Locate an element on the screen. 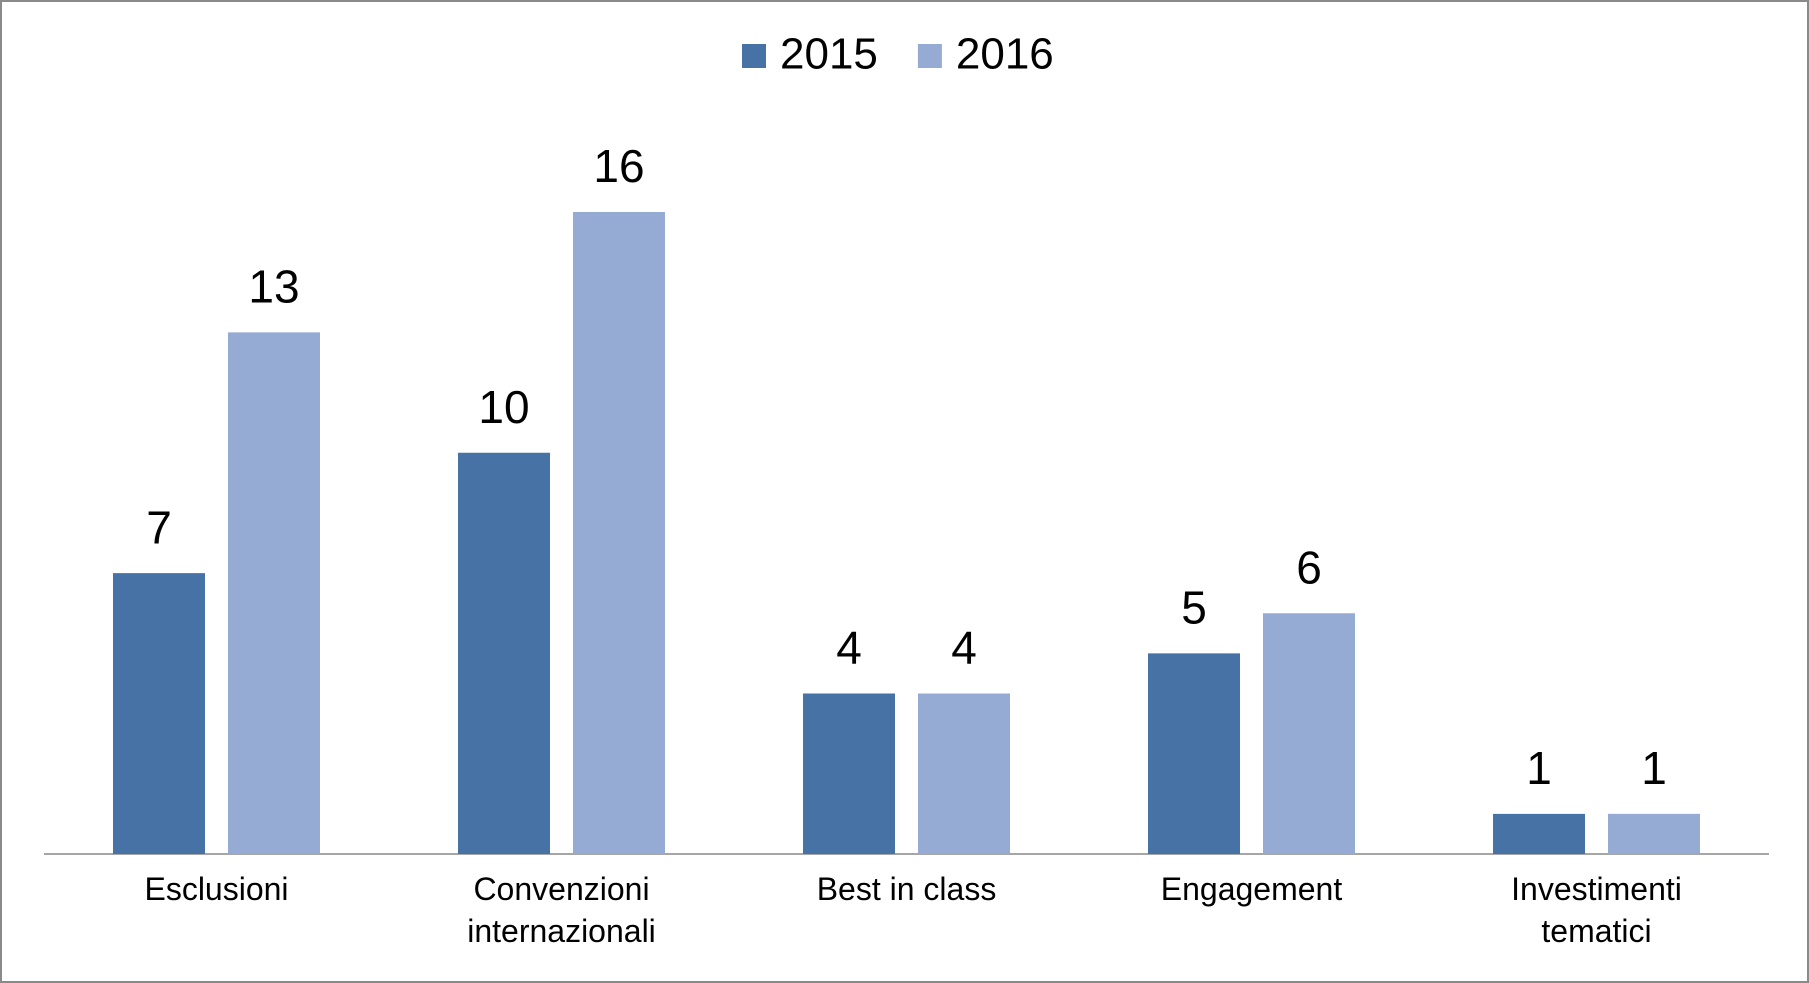 This screenshot has width=1809, height=983. x-tick-label: Investimenti tematici is located at coordinates (1596, 910).